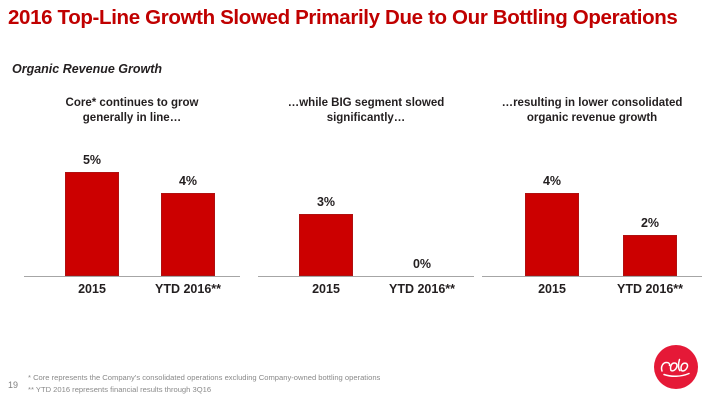 The width and height of the screenshot is (710, 402). I want to click on chart-2-bar-2015, so click(326, 245).